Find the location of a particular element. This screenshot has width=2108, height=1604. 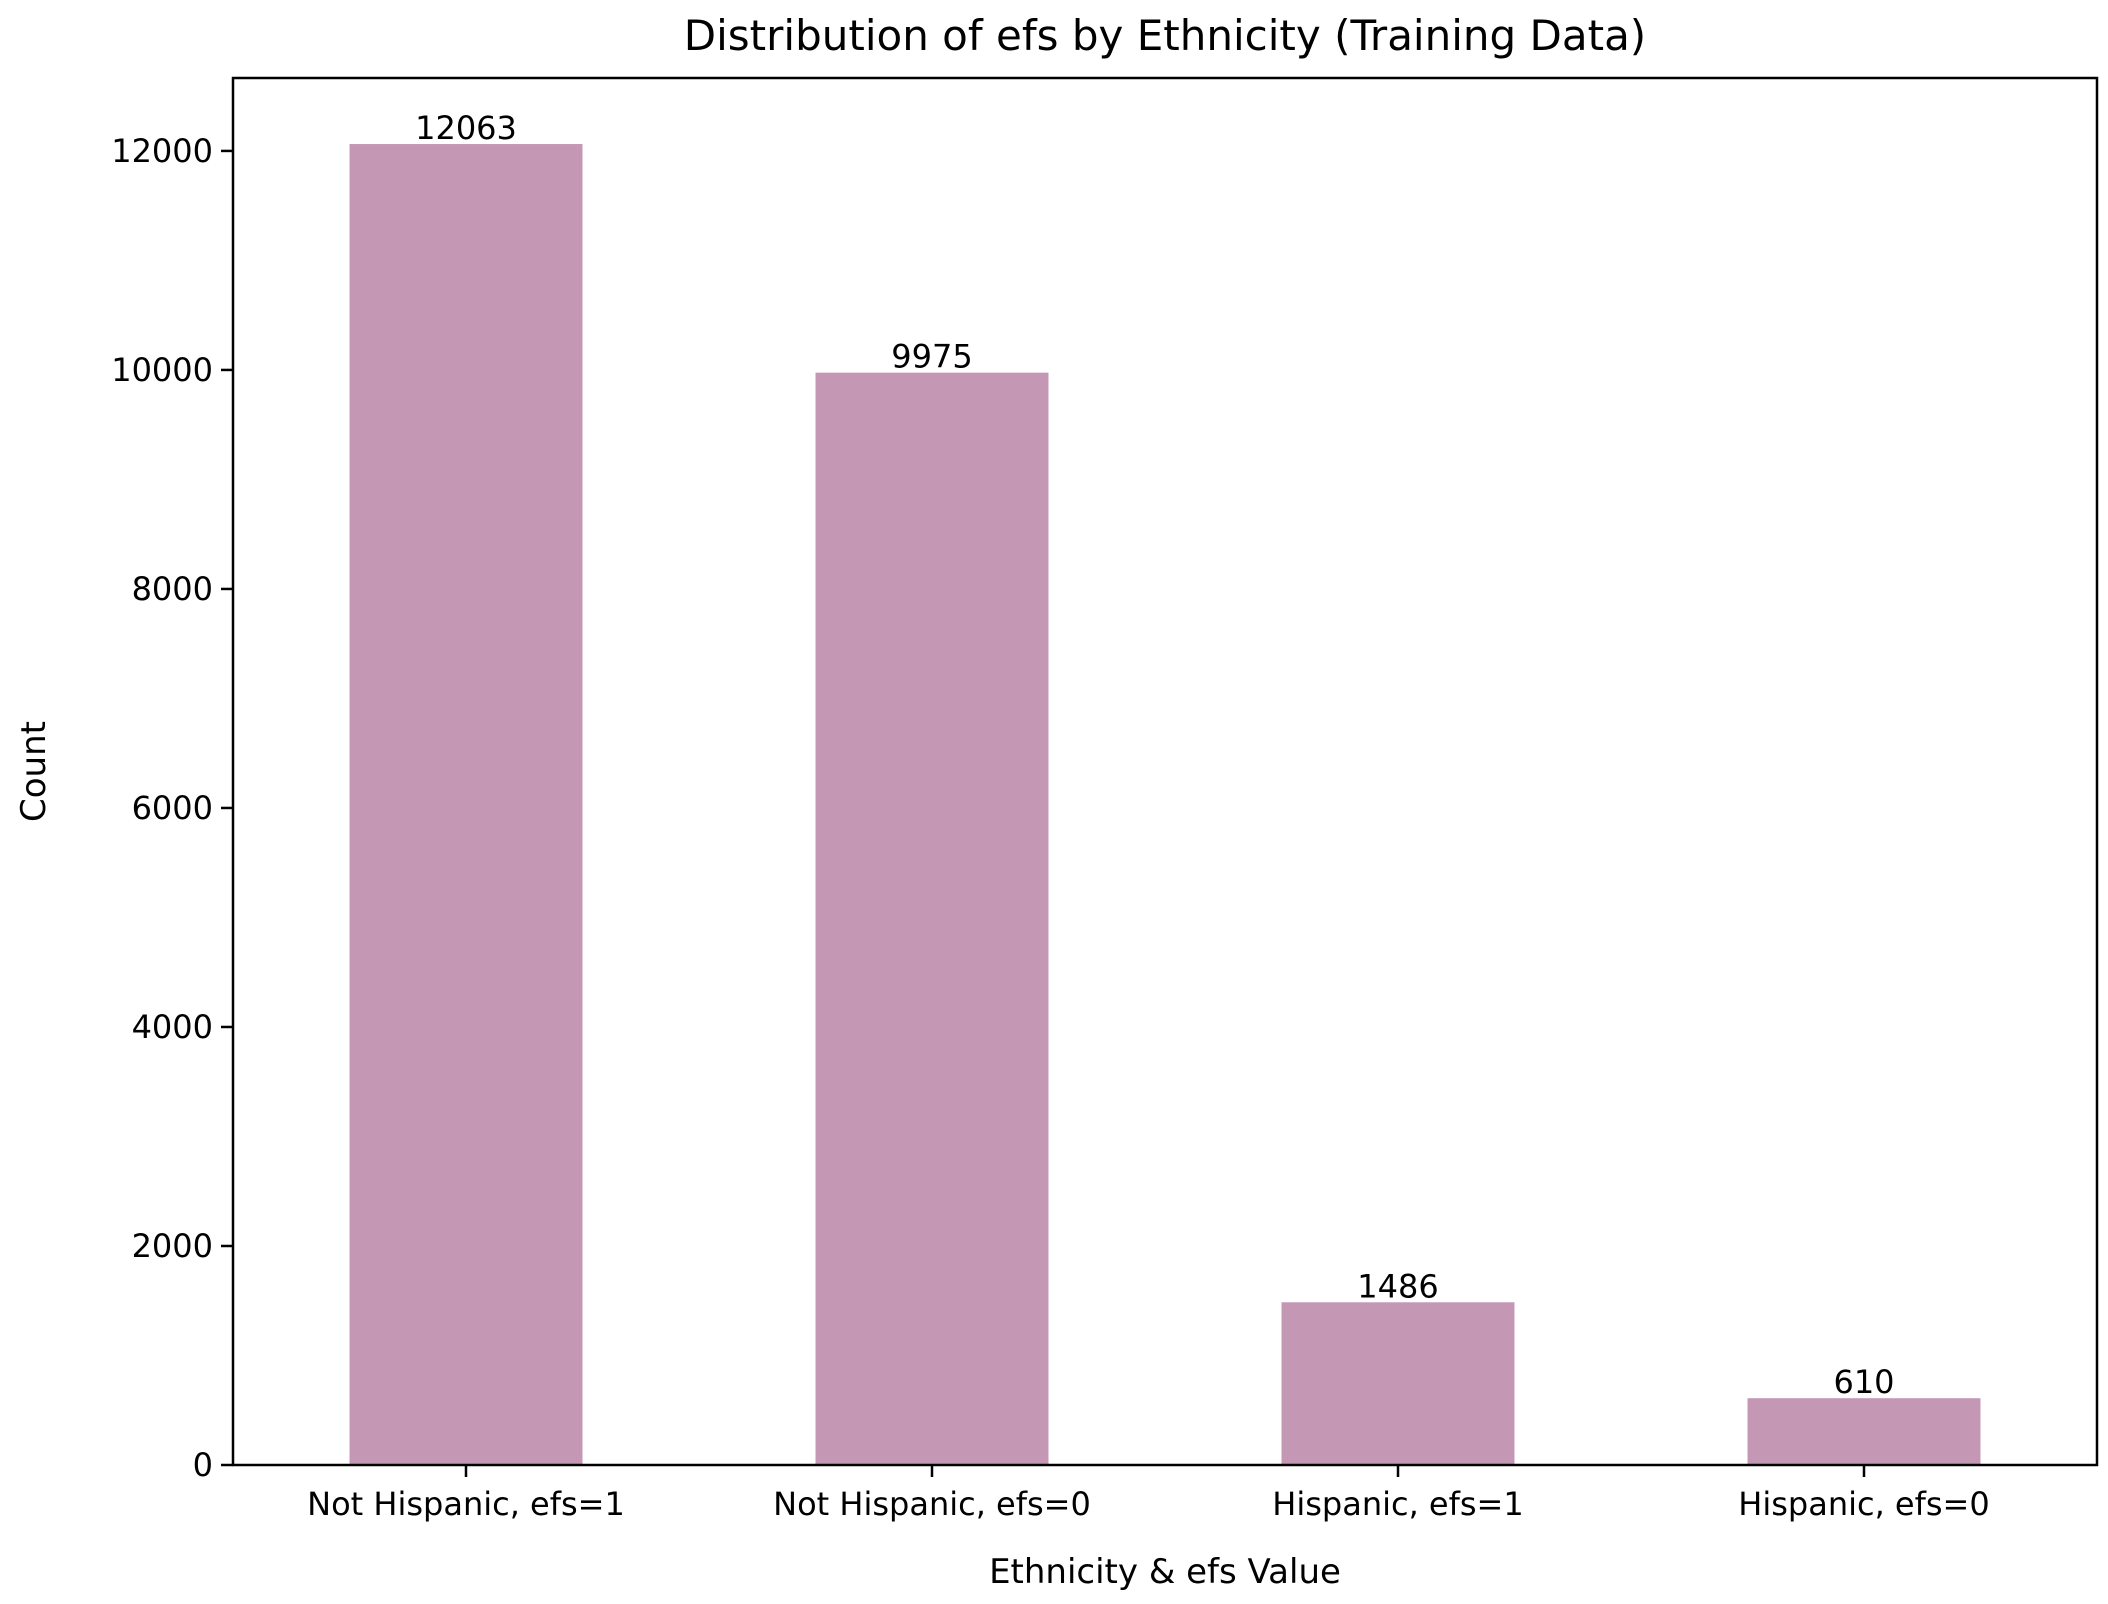

y-tick-label: 2000 is located at coordinates (172, 1246).